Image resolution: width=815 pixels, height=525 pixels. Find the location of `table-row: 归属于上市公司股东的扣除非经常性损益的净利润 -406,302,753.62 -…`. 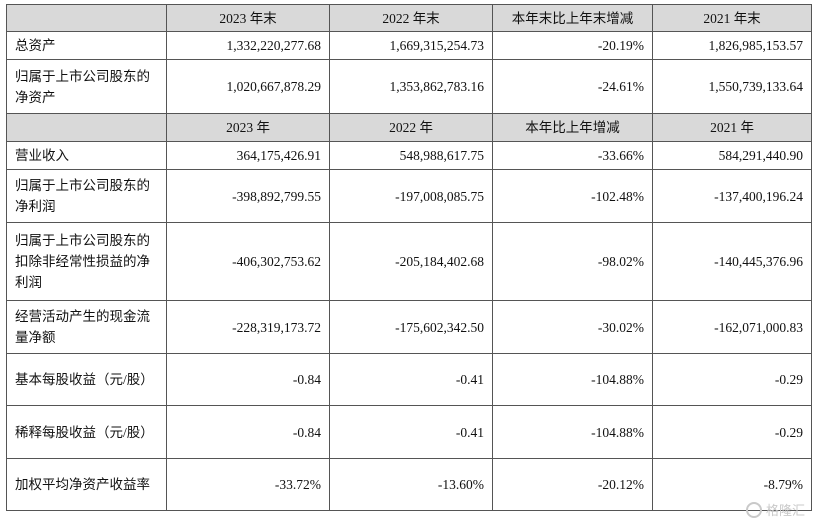

table-row: 归属于上市公司股东的扣除非经常性损益的净利润 -406,302,753.62 -… is located at coordinates (409, 261).